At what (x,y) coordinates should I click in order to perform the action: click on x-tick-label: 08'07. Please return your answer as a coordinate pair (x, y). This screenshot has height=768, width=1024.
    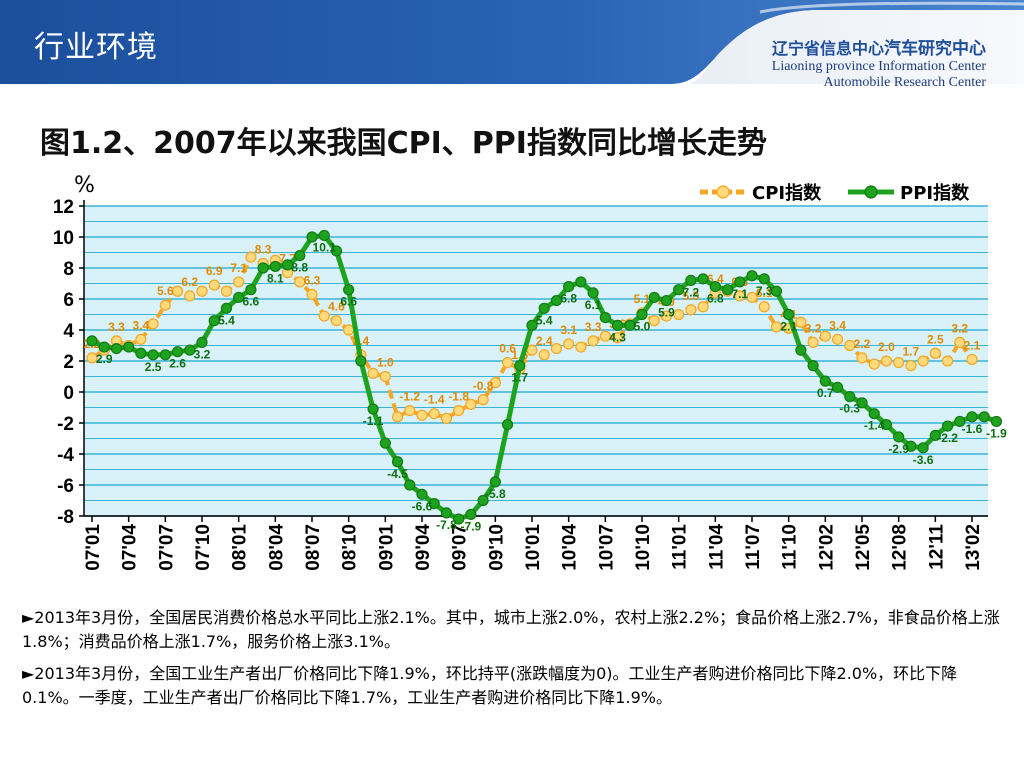
    Looking at the image, I should click on (313, 547).